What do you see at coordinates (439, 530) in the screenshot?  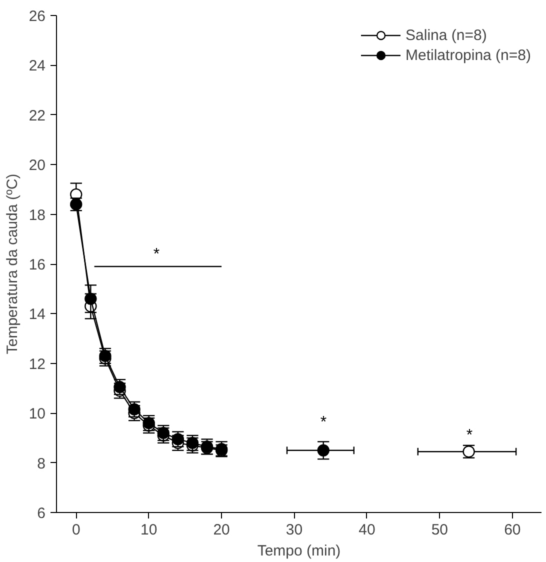 I see `x-tick-label: 50` at bounding box center [439, 530].